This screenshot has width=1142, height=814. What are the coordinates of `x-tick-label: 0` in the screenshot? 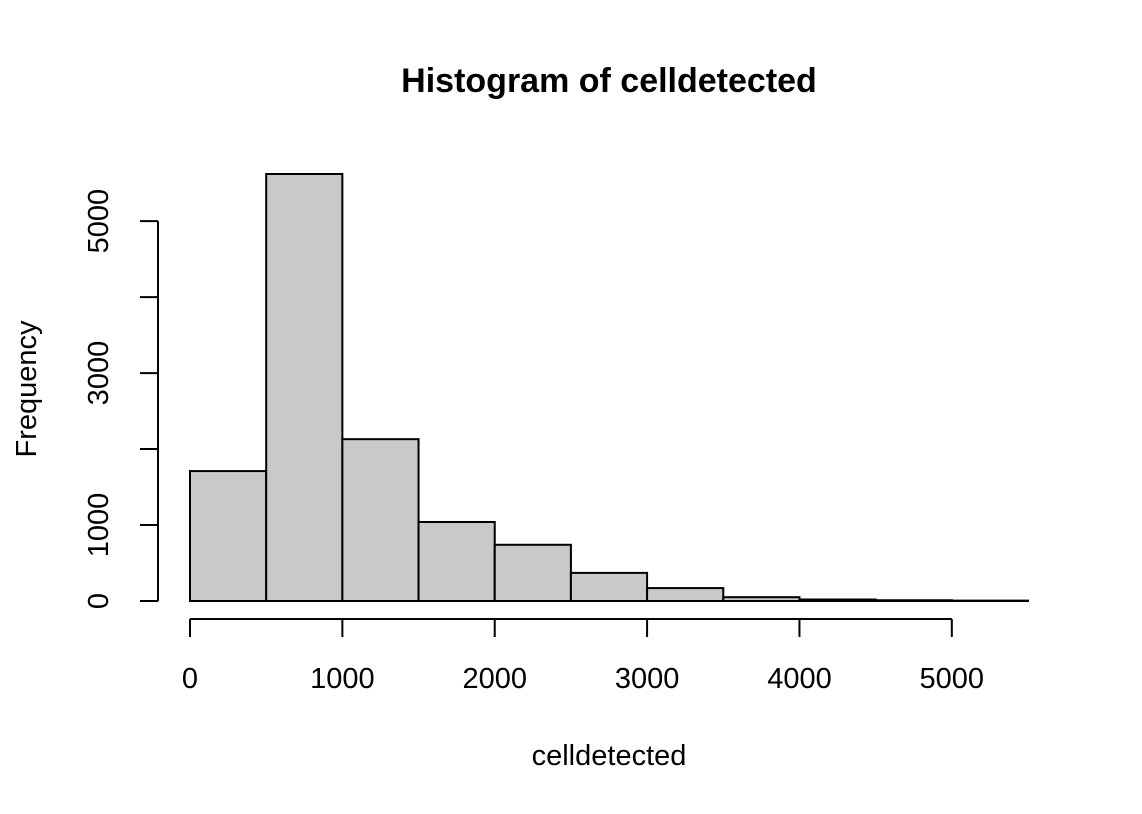 It's located at (190, 679).